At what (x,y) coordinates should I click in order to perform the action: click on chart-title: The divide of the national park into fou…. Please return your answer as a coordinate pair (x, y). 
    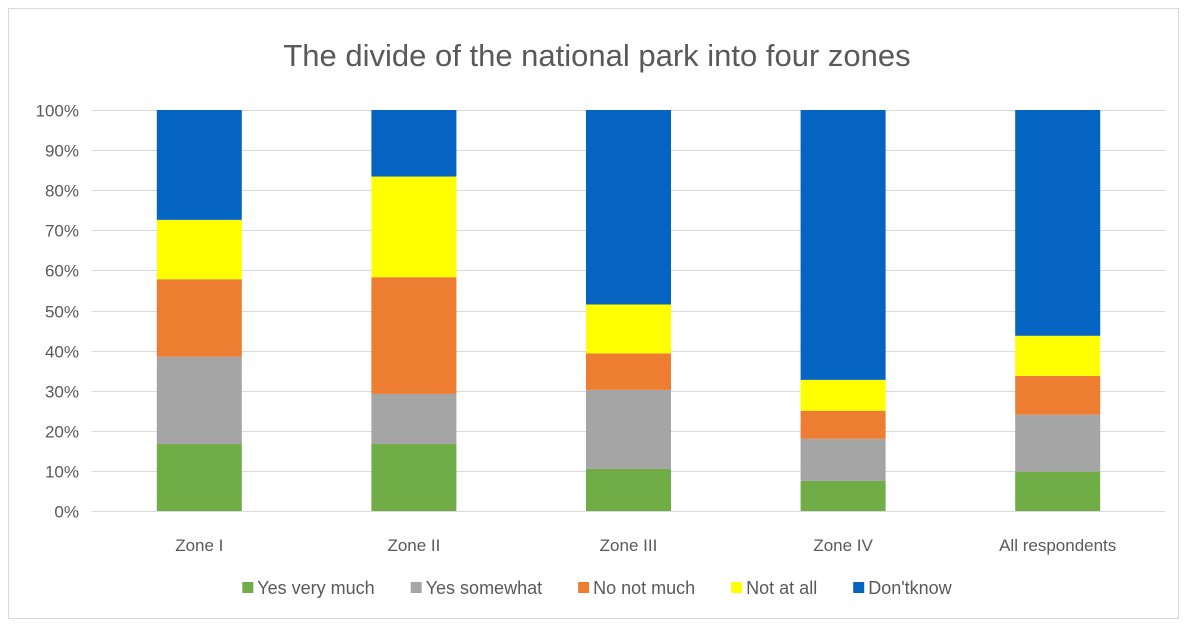
    Looking at the image, I should click on (596, 55).